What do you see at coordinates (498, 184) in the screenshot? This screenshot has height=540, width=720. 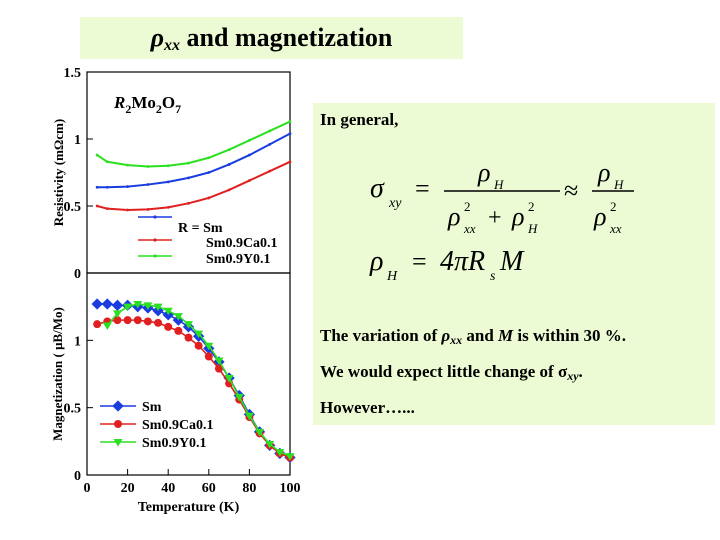 I see `eq1-num-sub: H` at bounding box center [498, 184].